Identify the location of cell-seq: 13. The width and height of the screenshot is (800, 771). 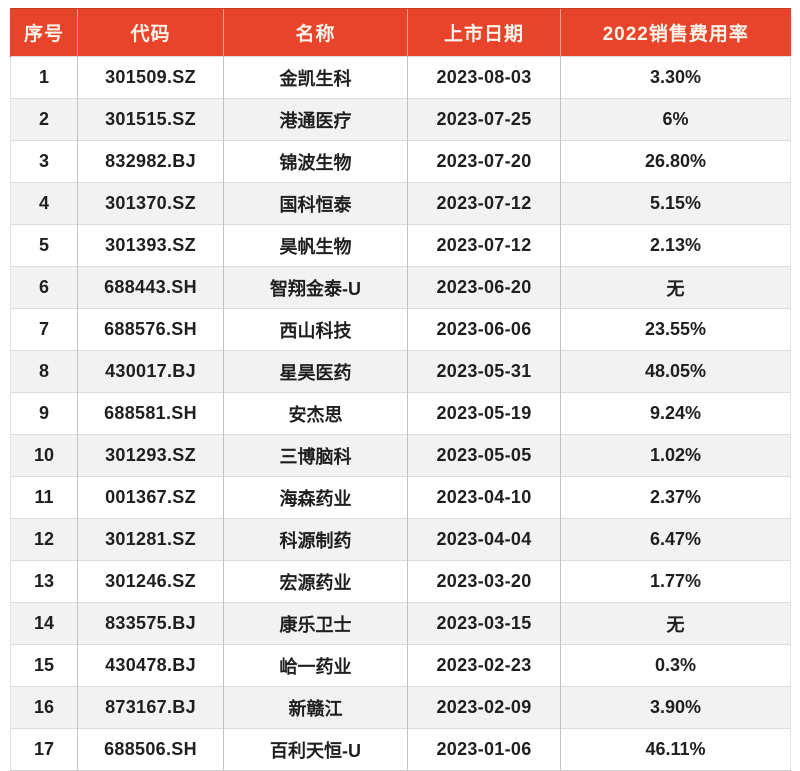
(44, 581).